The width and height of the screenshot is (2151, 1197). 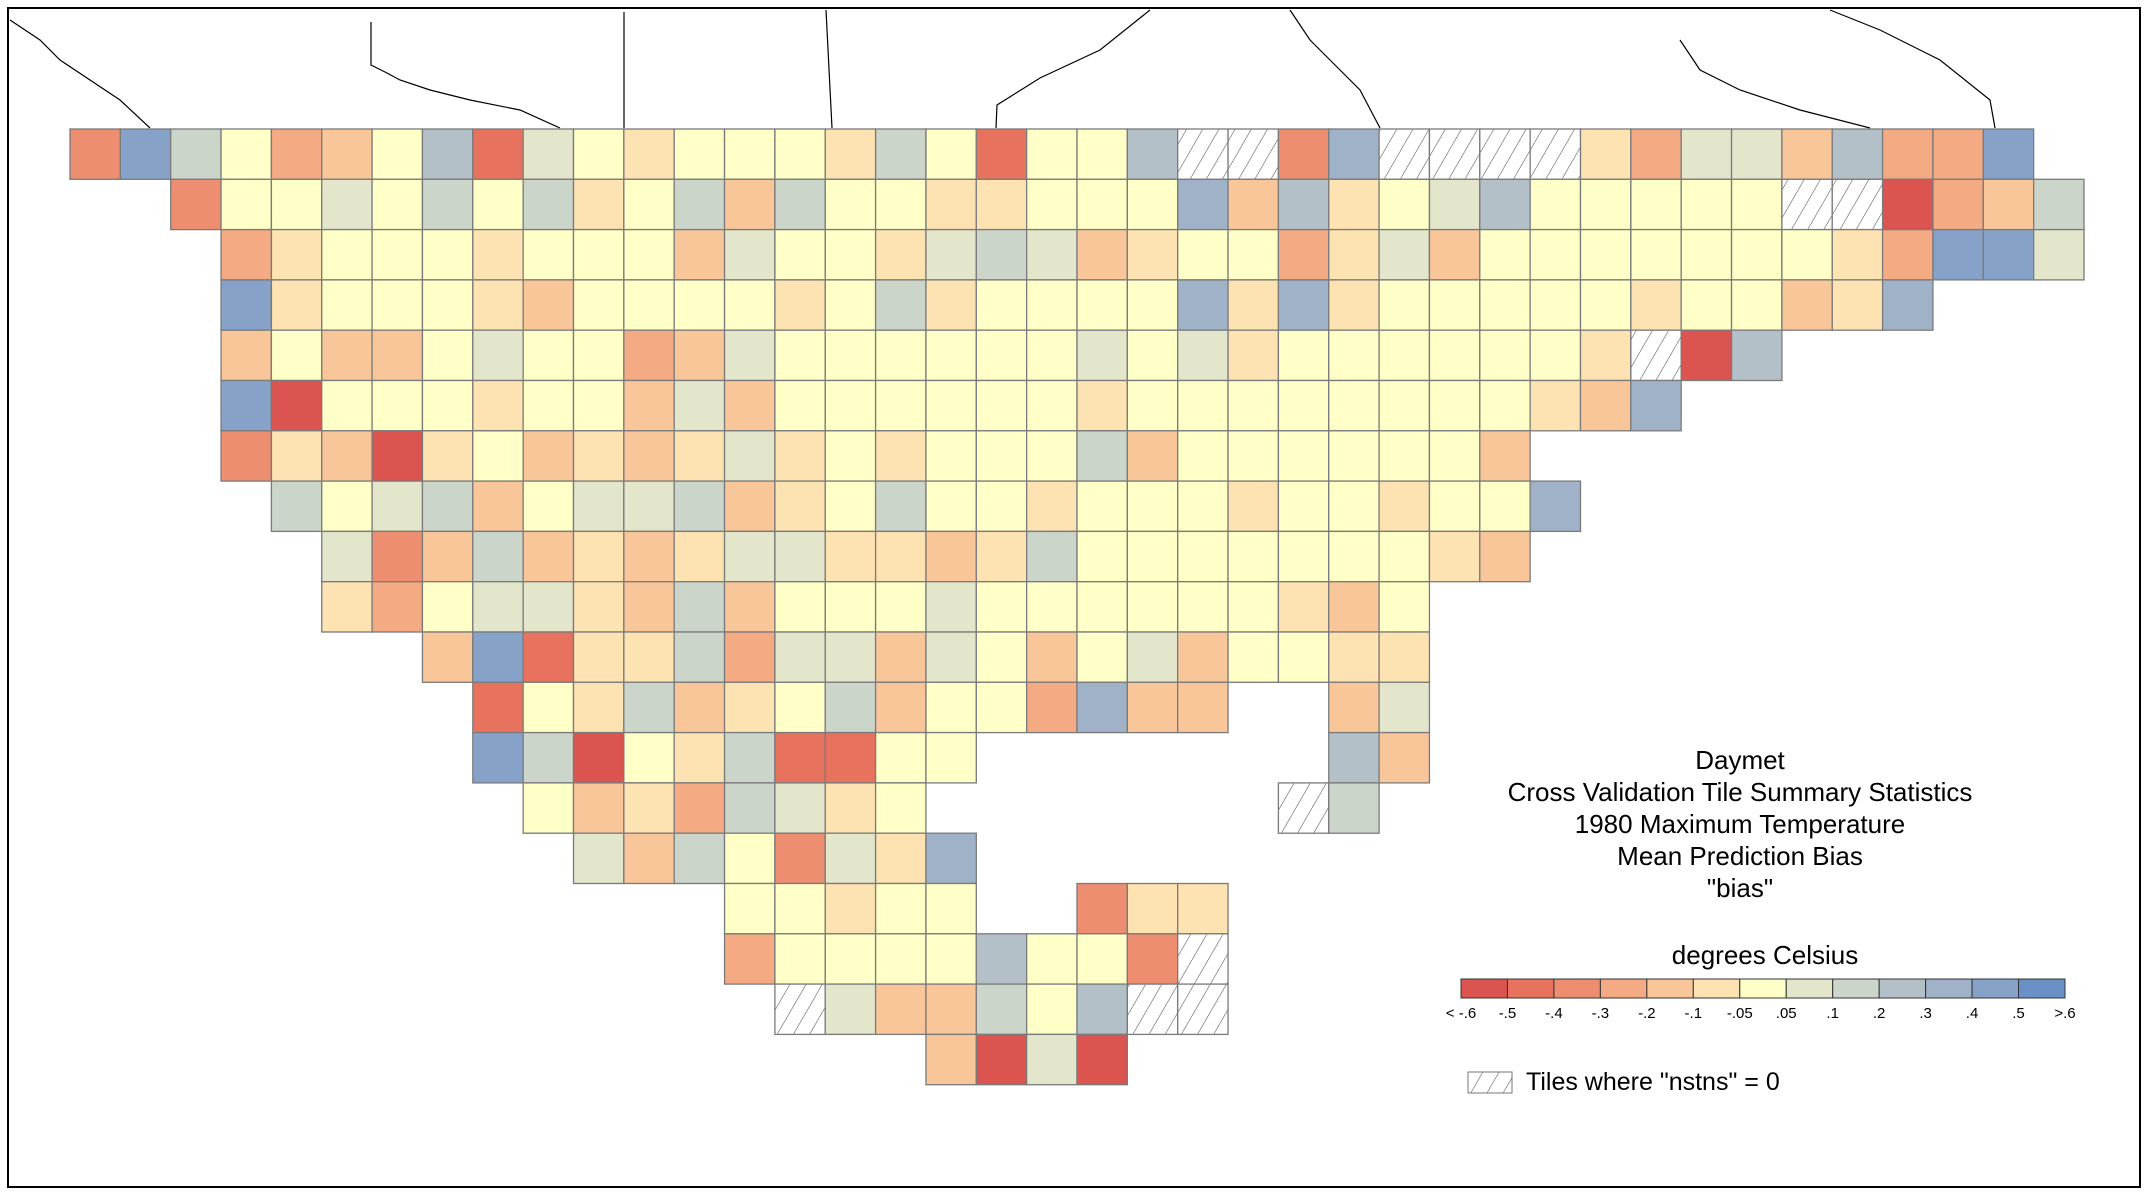 I want to click on legend-tick-label: -.1, so click(x=1693, y=1013).